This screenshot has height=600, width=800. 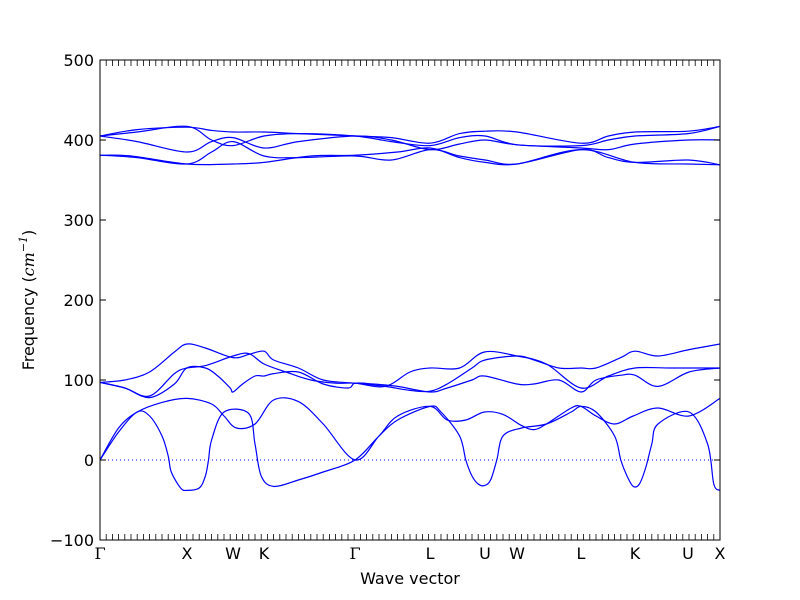 What do you see at coordinates (23, 244) in the screenshot?
I see `y-axis-label-exponent: −1` at bounding box center [23, 244].